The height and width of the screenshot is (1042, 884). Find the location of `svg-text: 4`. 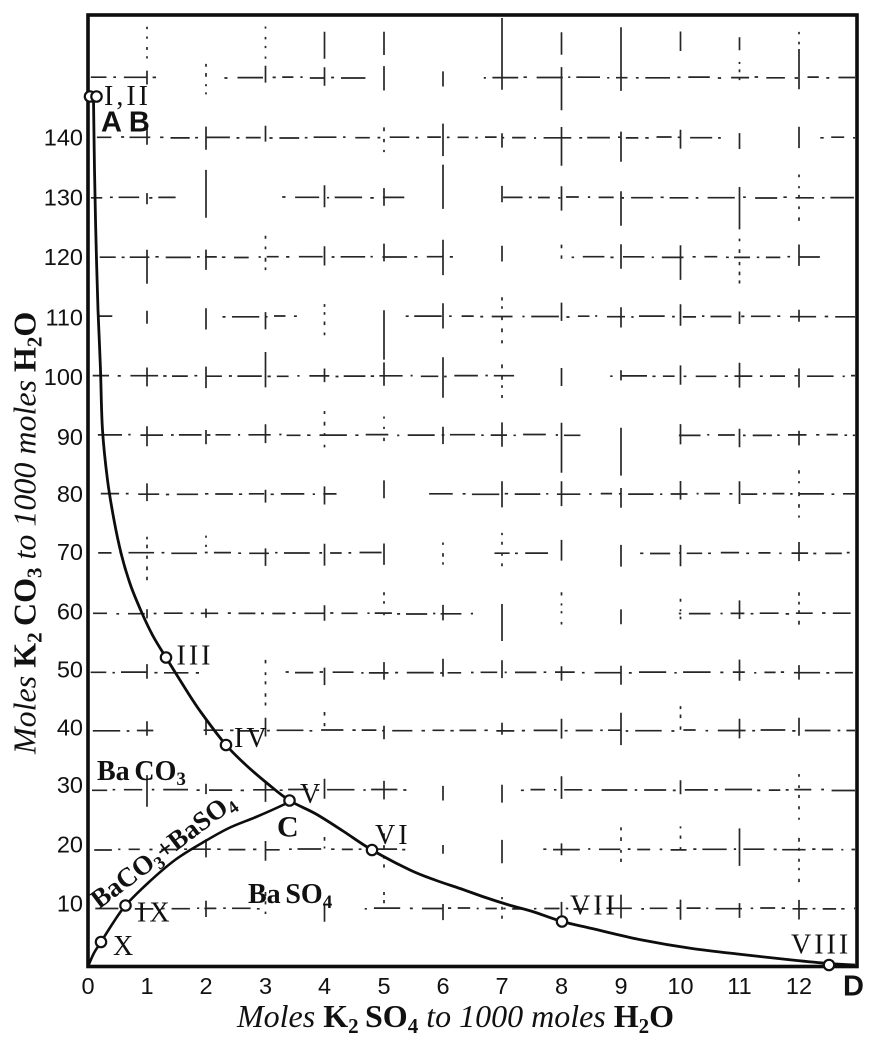

svg-text: 4 is located at coordinates (324, 986).